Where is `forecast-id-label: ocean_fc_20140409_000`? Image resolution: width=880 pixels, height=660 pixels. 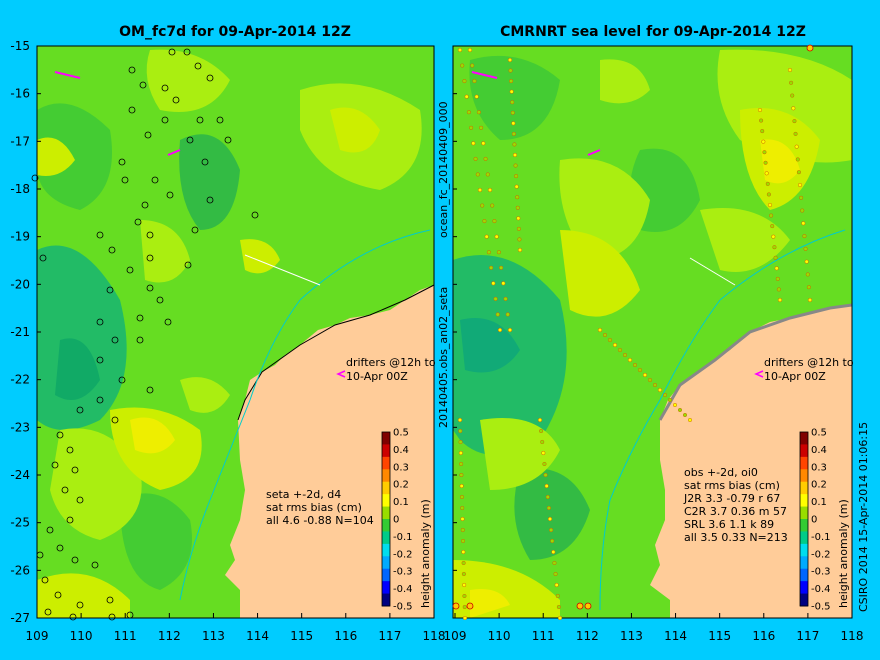 forecast-id-label: ocean_fc_20140409_000 is located at coordinates (443, 169).